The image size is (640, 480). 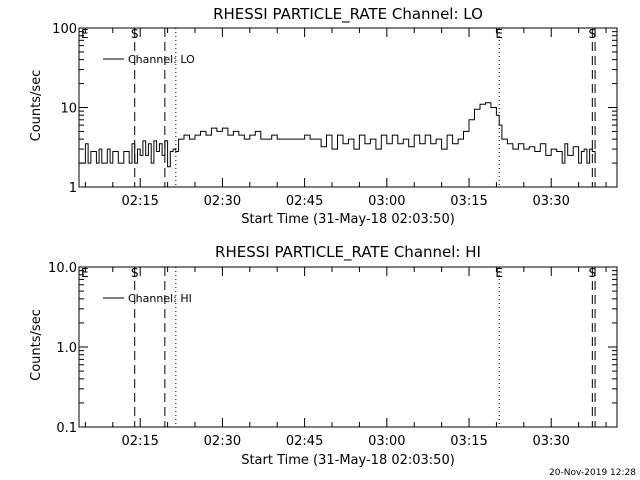 What do you see at coordinates (348, 252) in the screenshot?
I see `chart-title: RHESSI PARTICLE_RATE Channel: HI` at bounding box center [348, 252].